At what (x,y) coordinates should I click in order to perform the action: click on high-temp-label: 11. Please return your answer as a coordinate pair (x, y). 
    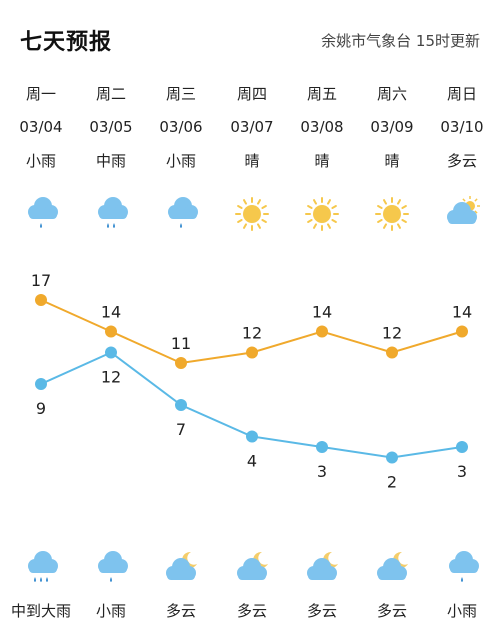
    Looking at the image, I should click on (181, 343).